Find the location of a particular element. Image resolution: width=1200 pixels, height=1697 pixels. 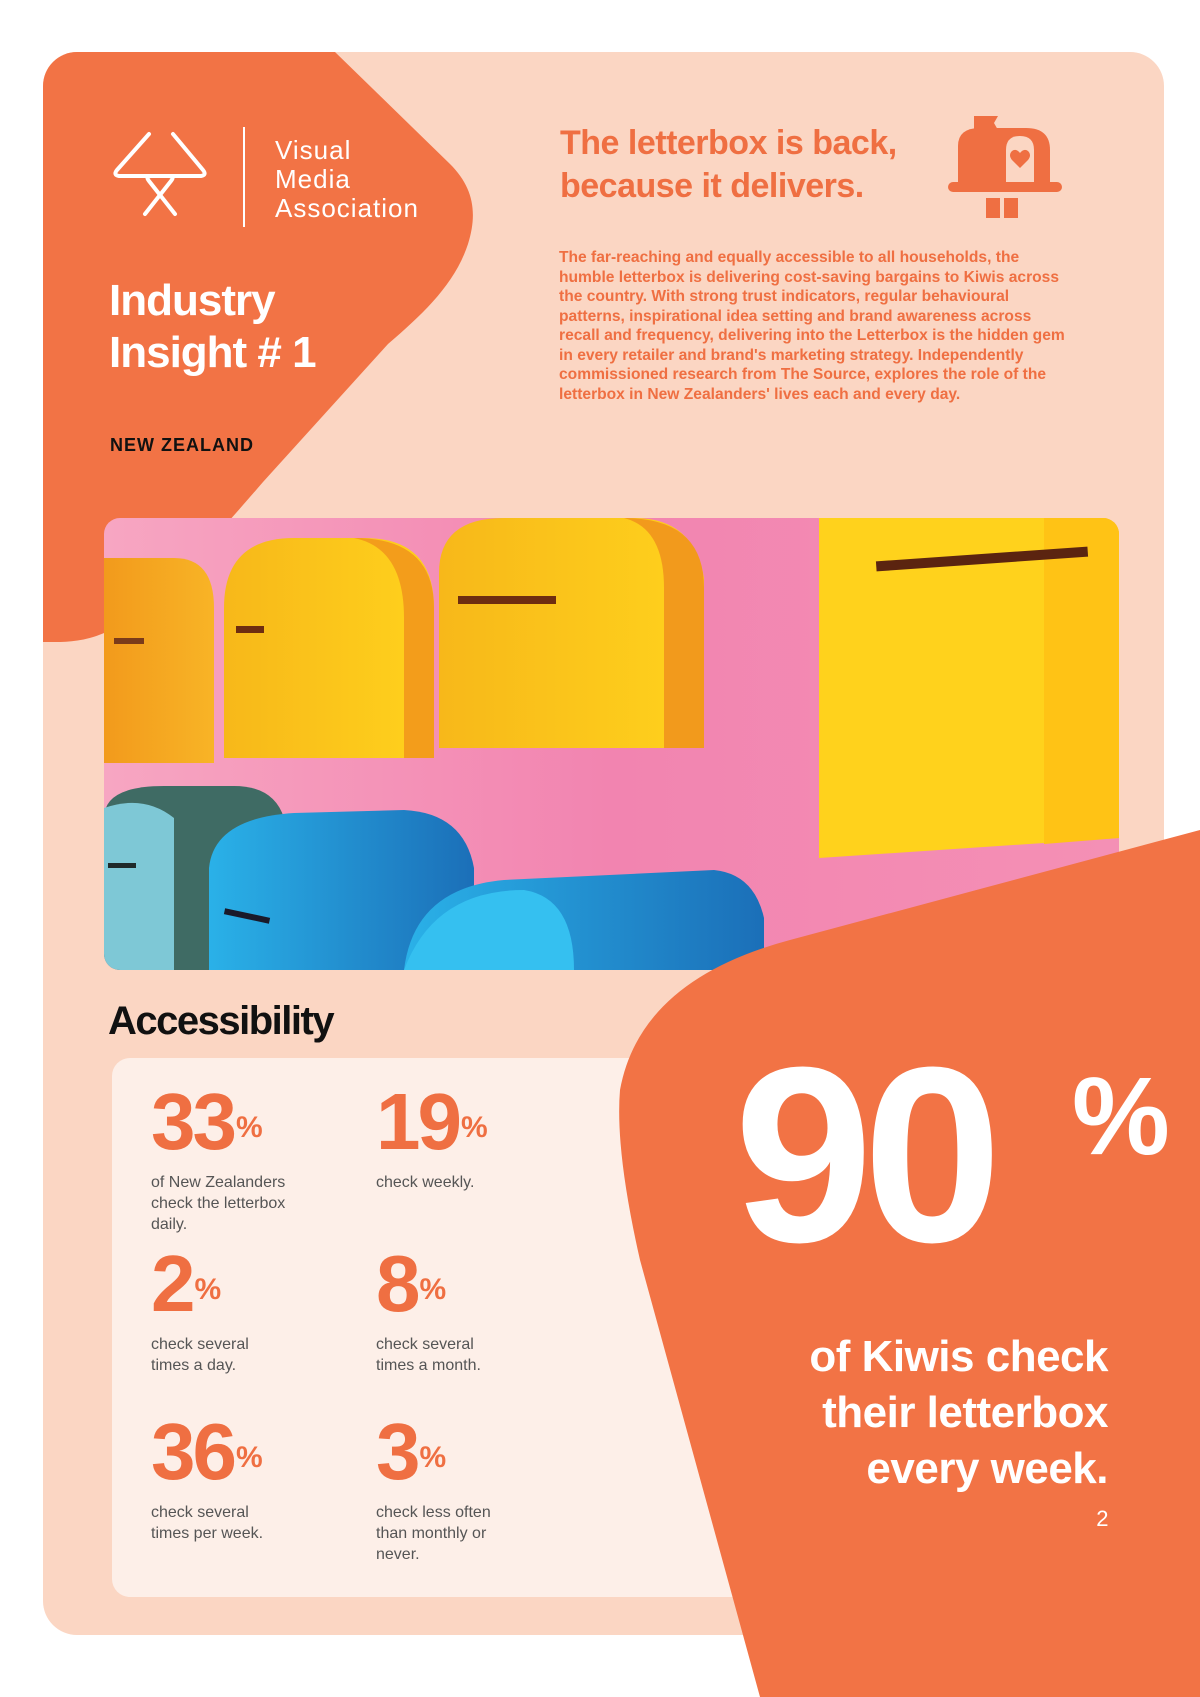

stat-weekly: 19% check weekly. is located at coordinates (466, 1137).